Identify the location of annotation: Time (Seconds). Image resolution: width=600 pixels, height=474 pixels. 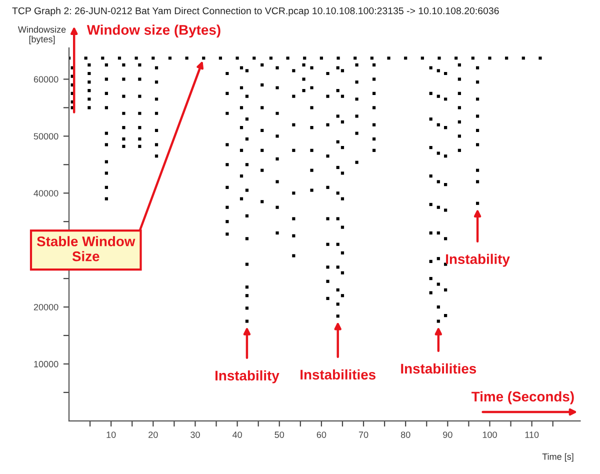
(523, 397).